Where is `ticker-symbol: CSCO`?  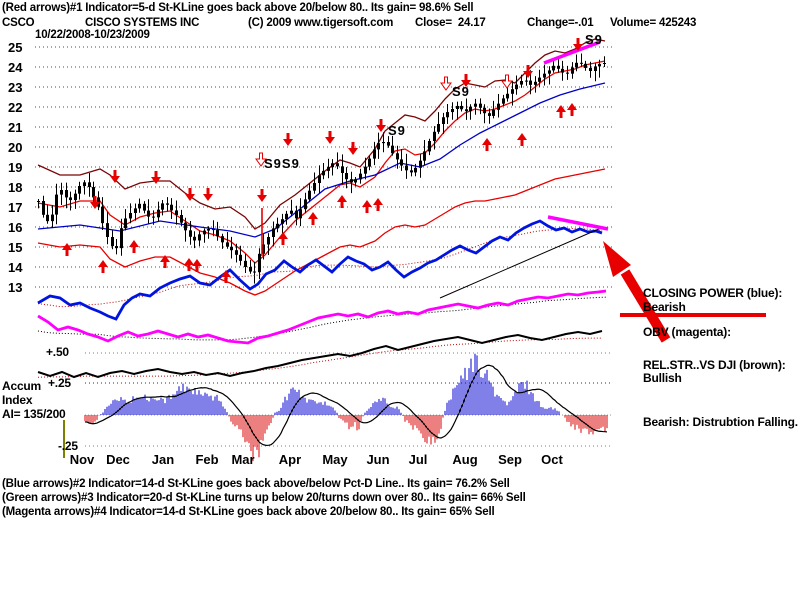
ticker-symbol: CSCO is located at coordinates (18, 23).